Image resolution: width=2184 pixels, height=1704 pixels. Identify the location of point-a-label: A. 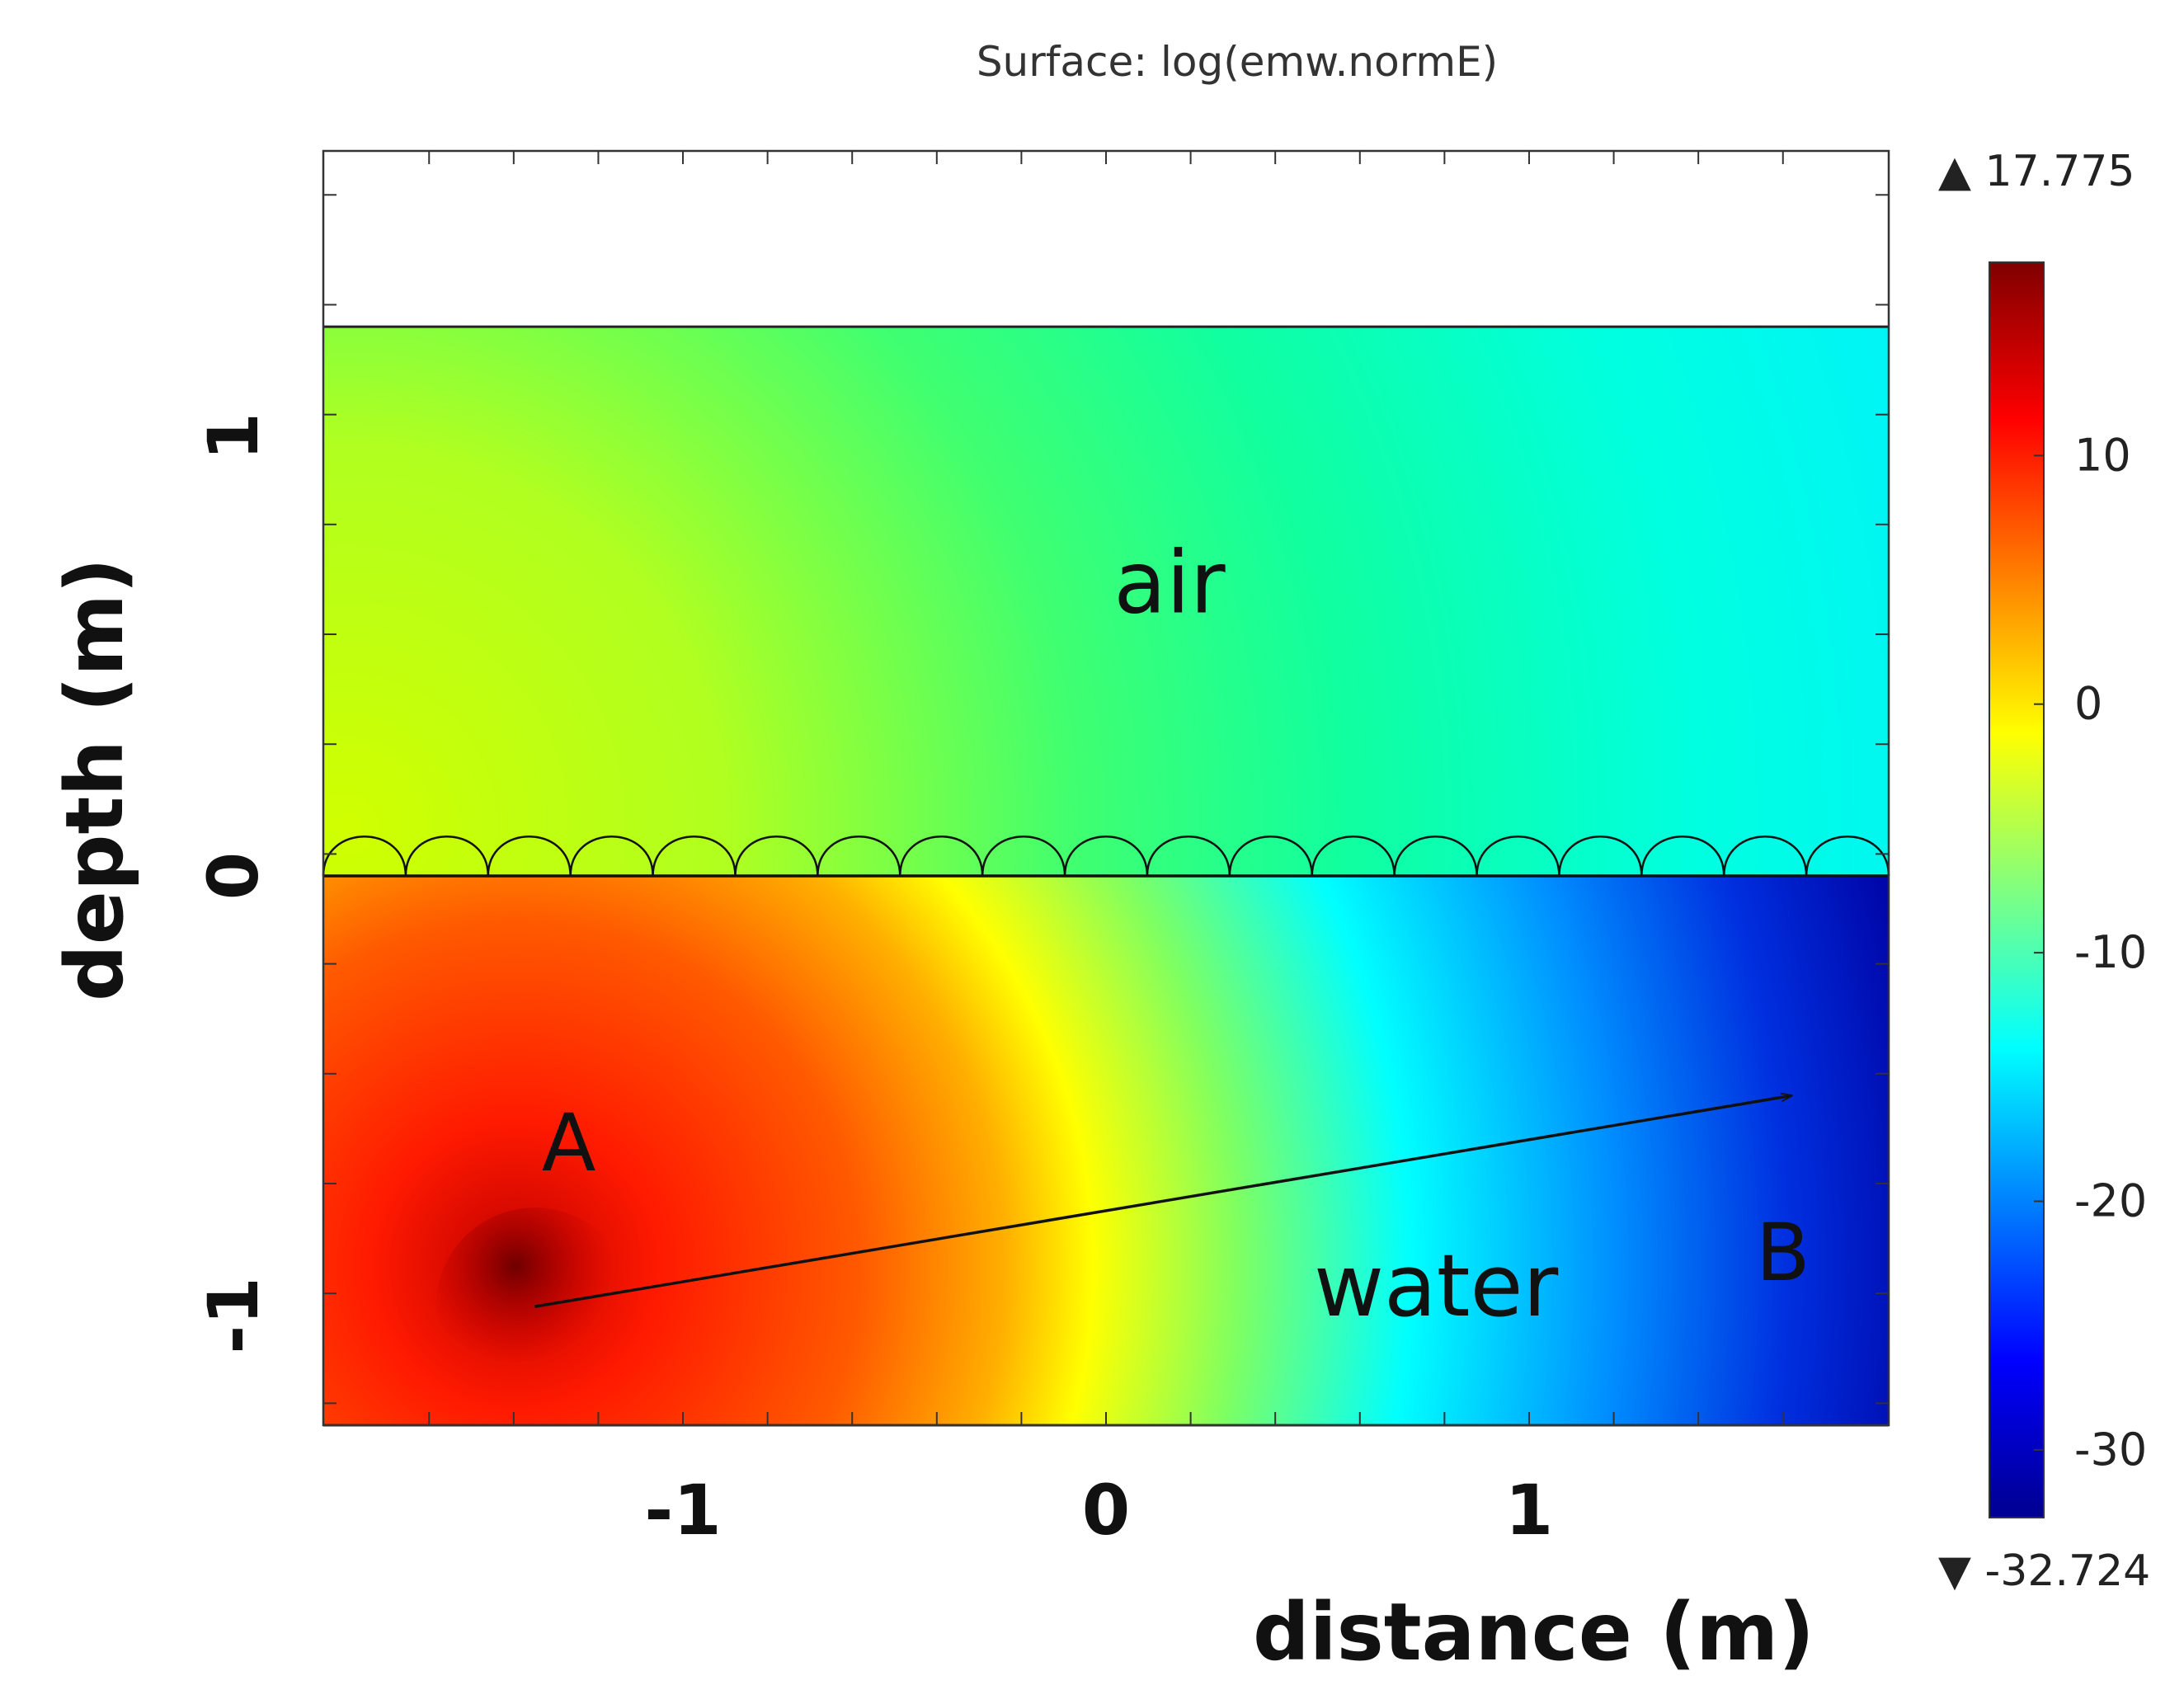
(569, 1143).